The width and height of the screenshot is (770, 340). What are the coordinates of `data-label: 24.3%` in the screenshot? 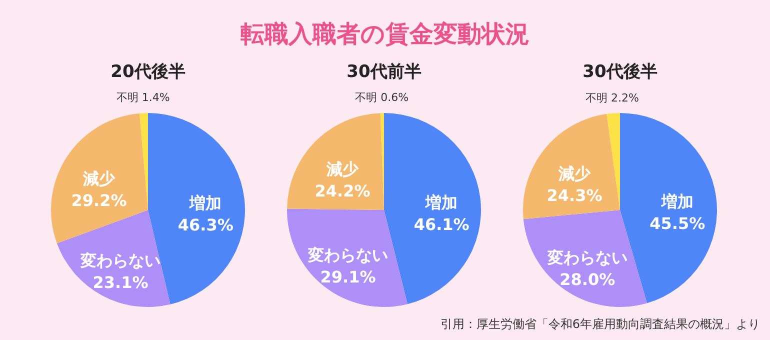 It's located at (574, 196).